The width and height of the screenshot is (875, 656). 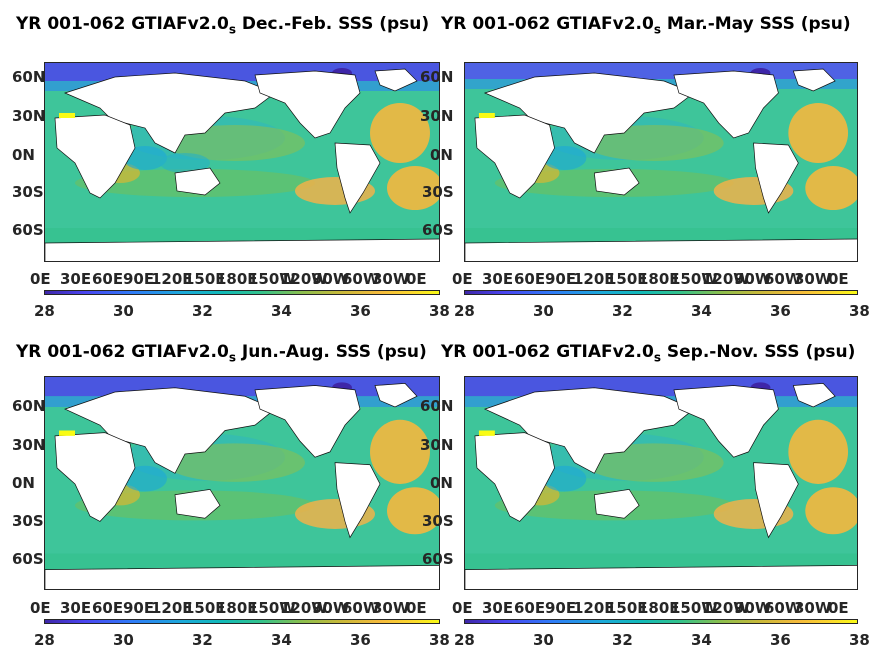 I want to click on lon-label: 90E, so click(x=139, y=279).